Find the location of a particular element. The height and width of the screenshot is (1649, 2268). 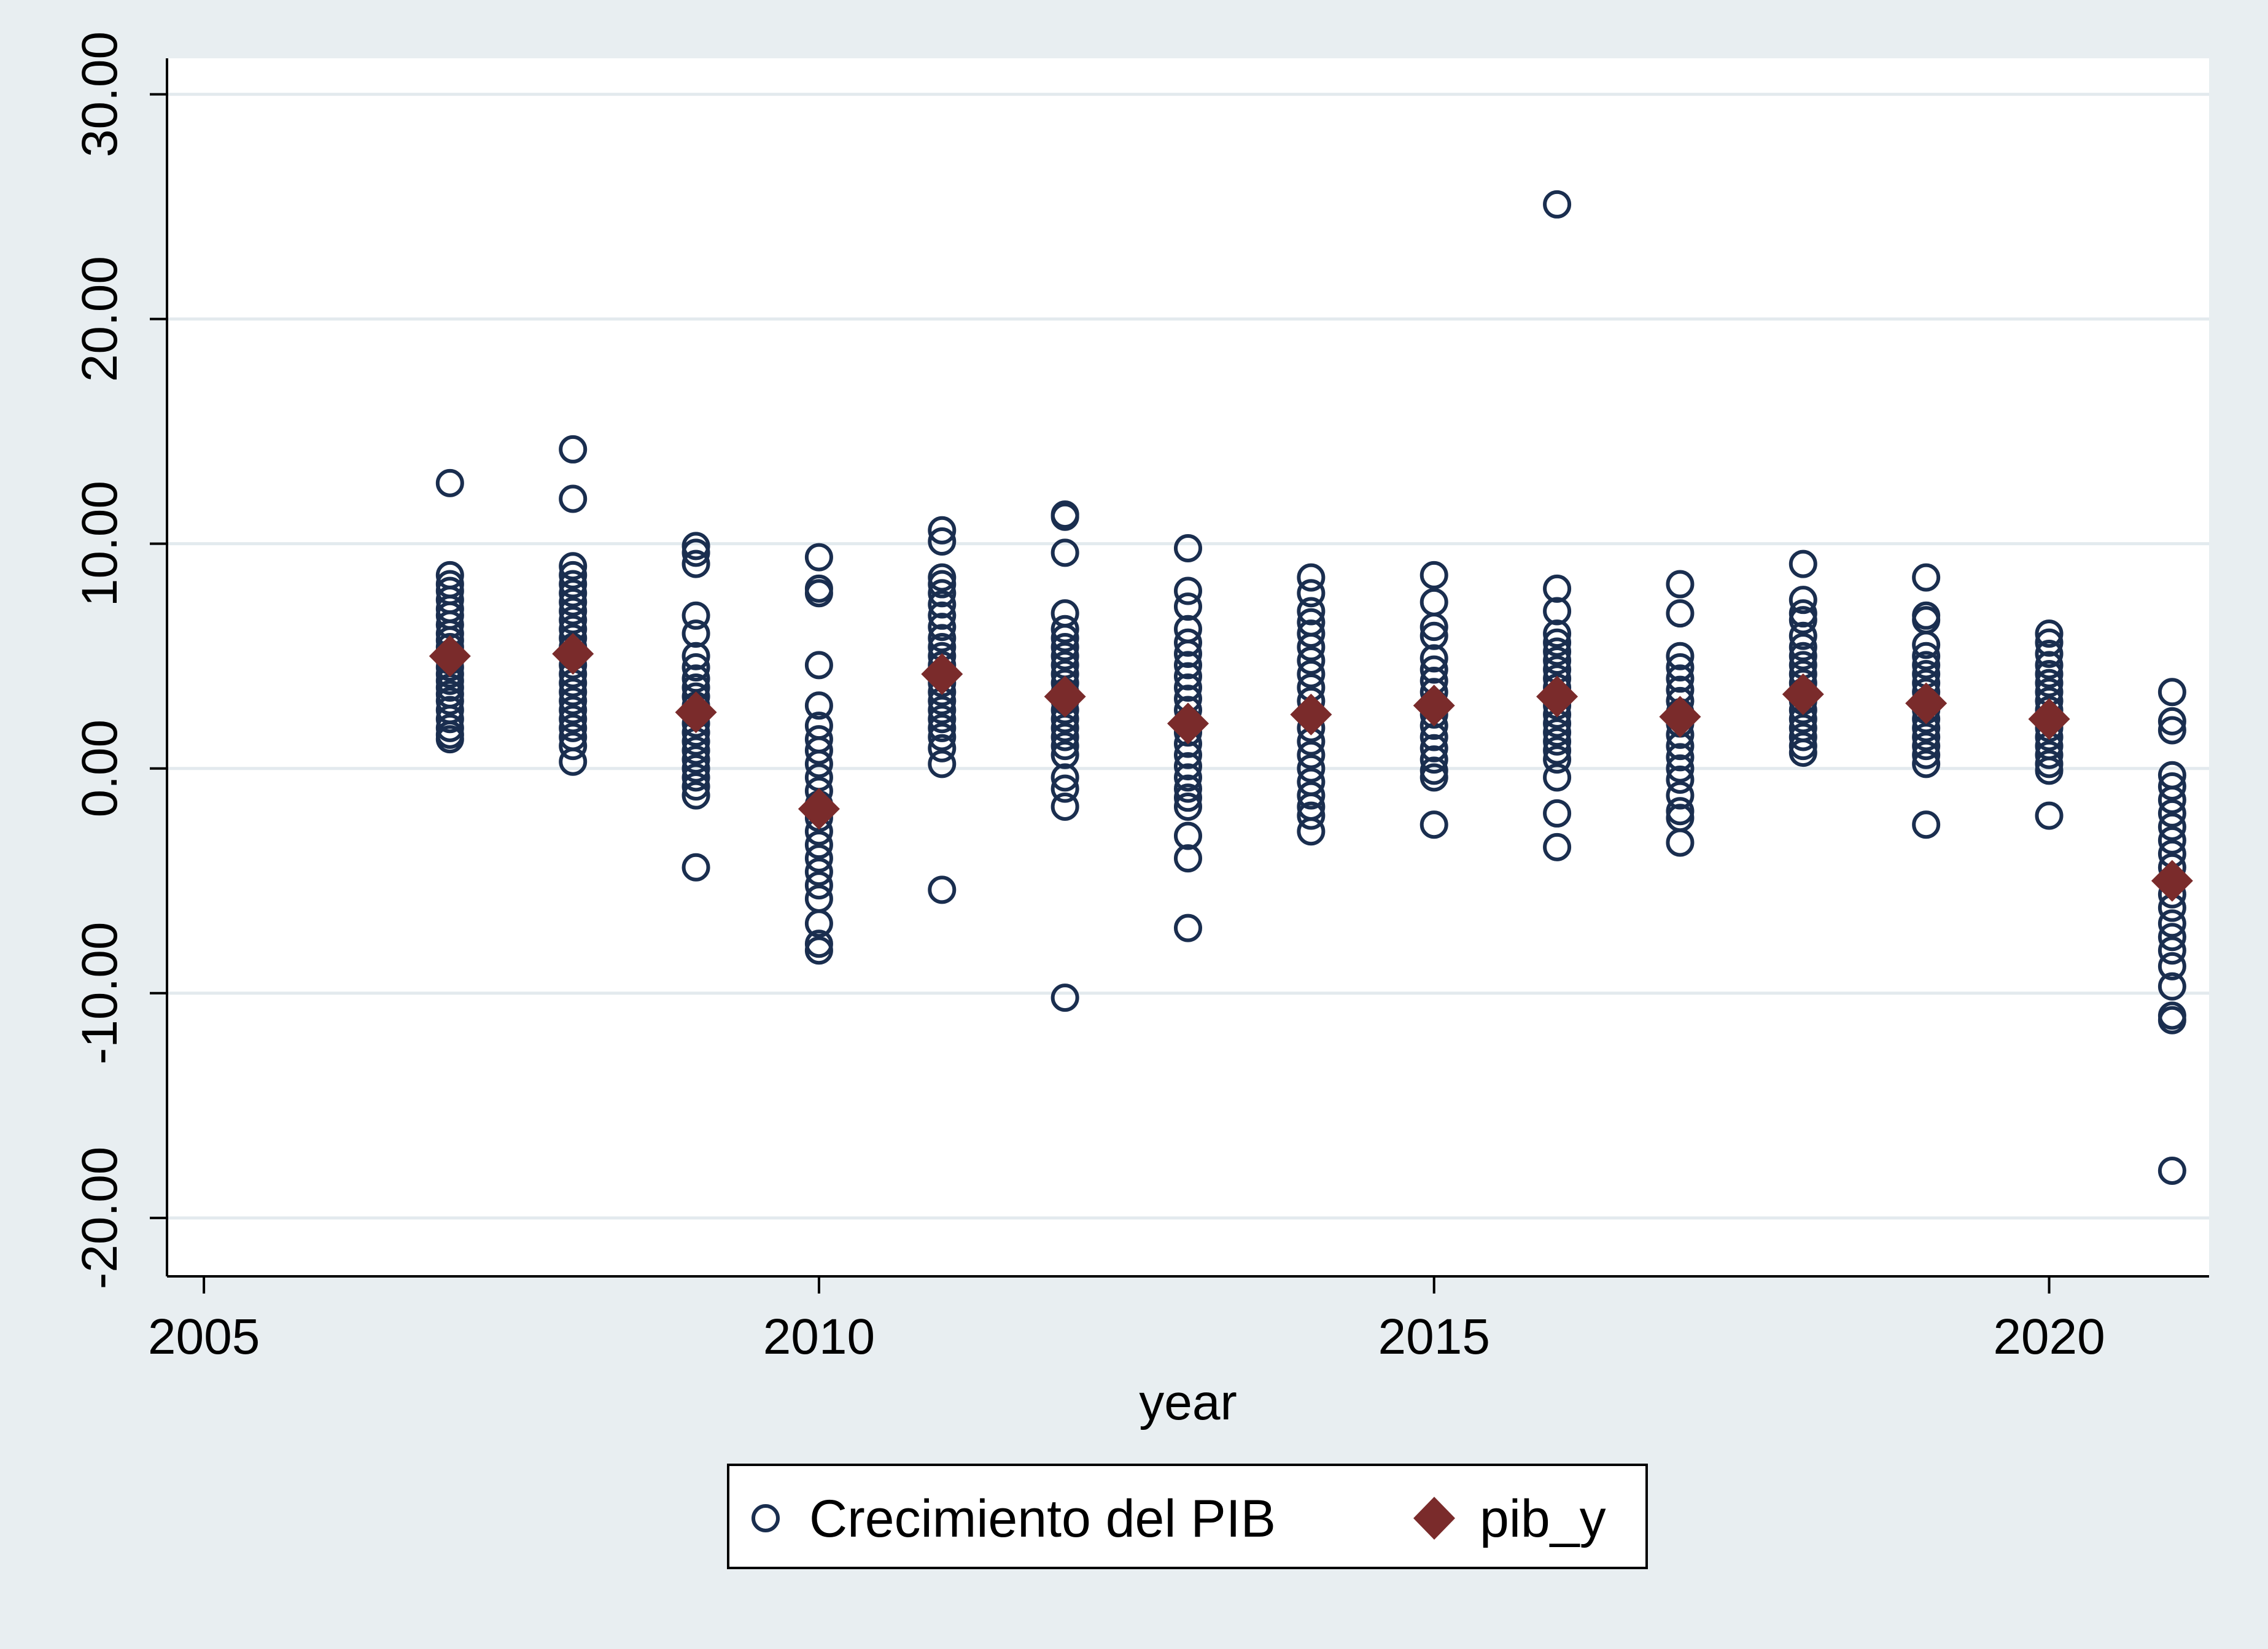

legend-label-pib-y: pib_y is located at coordinates (1543, 1518).